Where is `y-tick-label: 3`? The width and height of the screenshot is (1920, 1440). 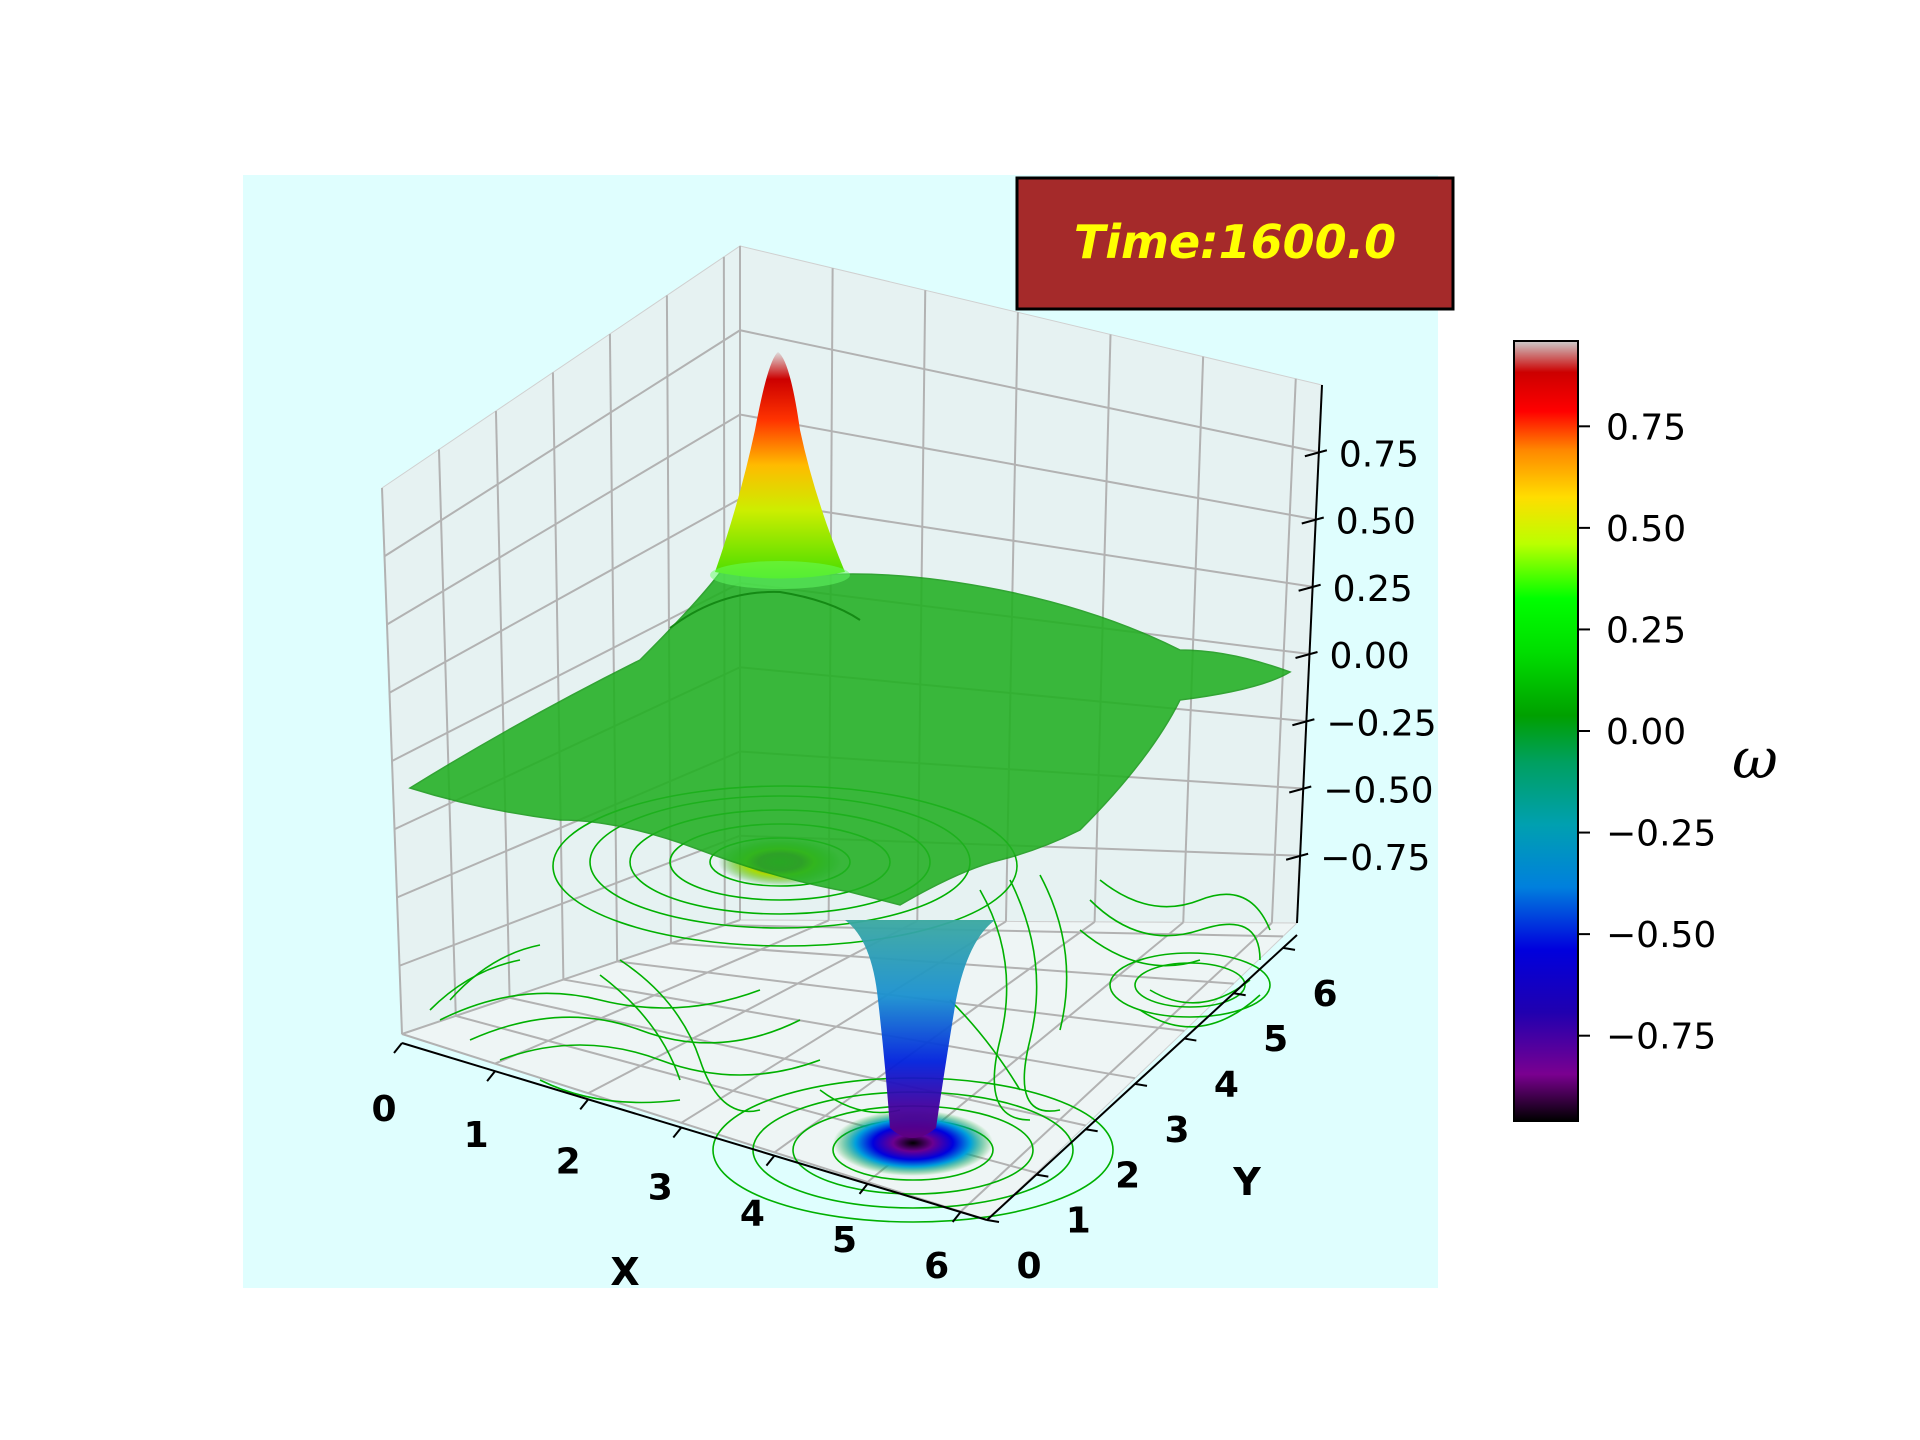
y-tick-label: 3 is located at coordinates (1176, 1130).